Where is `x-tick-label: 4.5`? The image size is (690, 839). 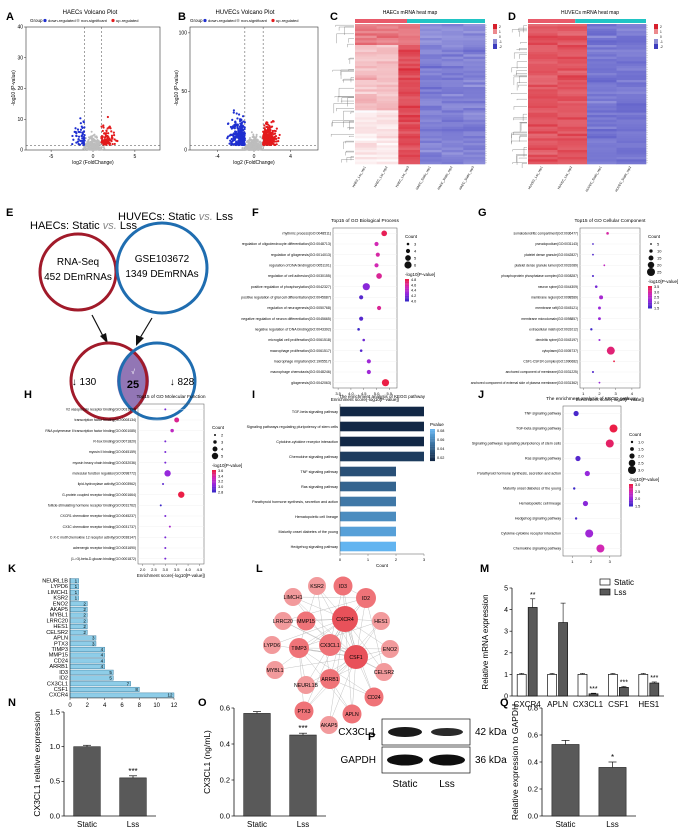 x-tick-label: 4.5 is located at coordinates (364, 393).